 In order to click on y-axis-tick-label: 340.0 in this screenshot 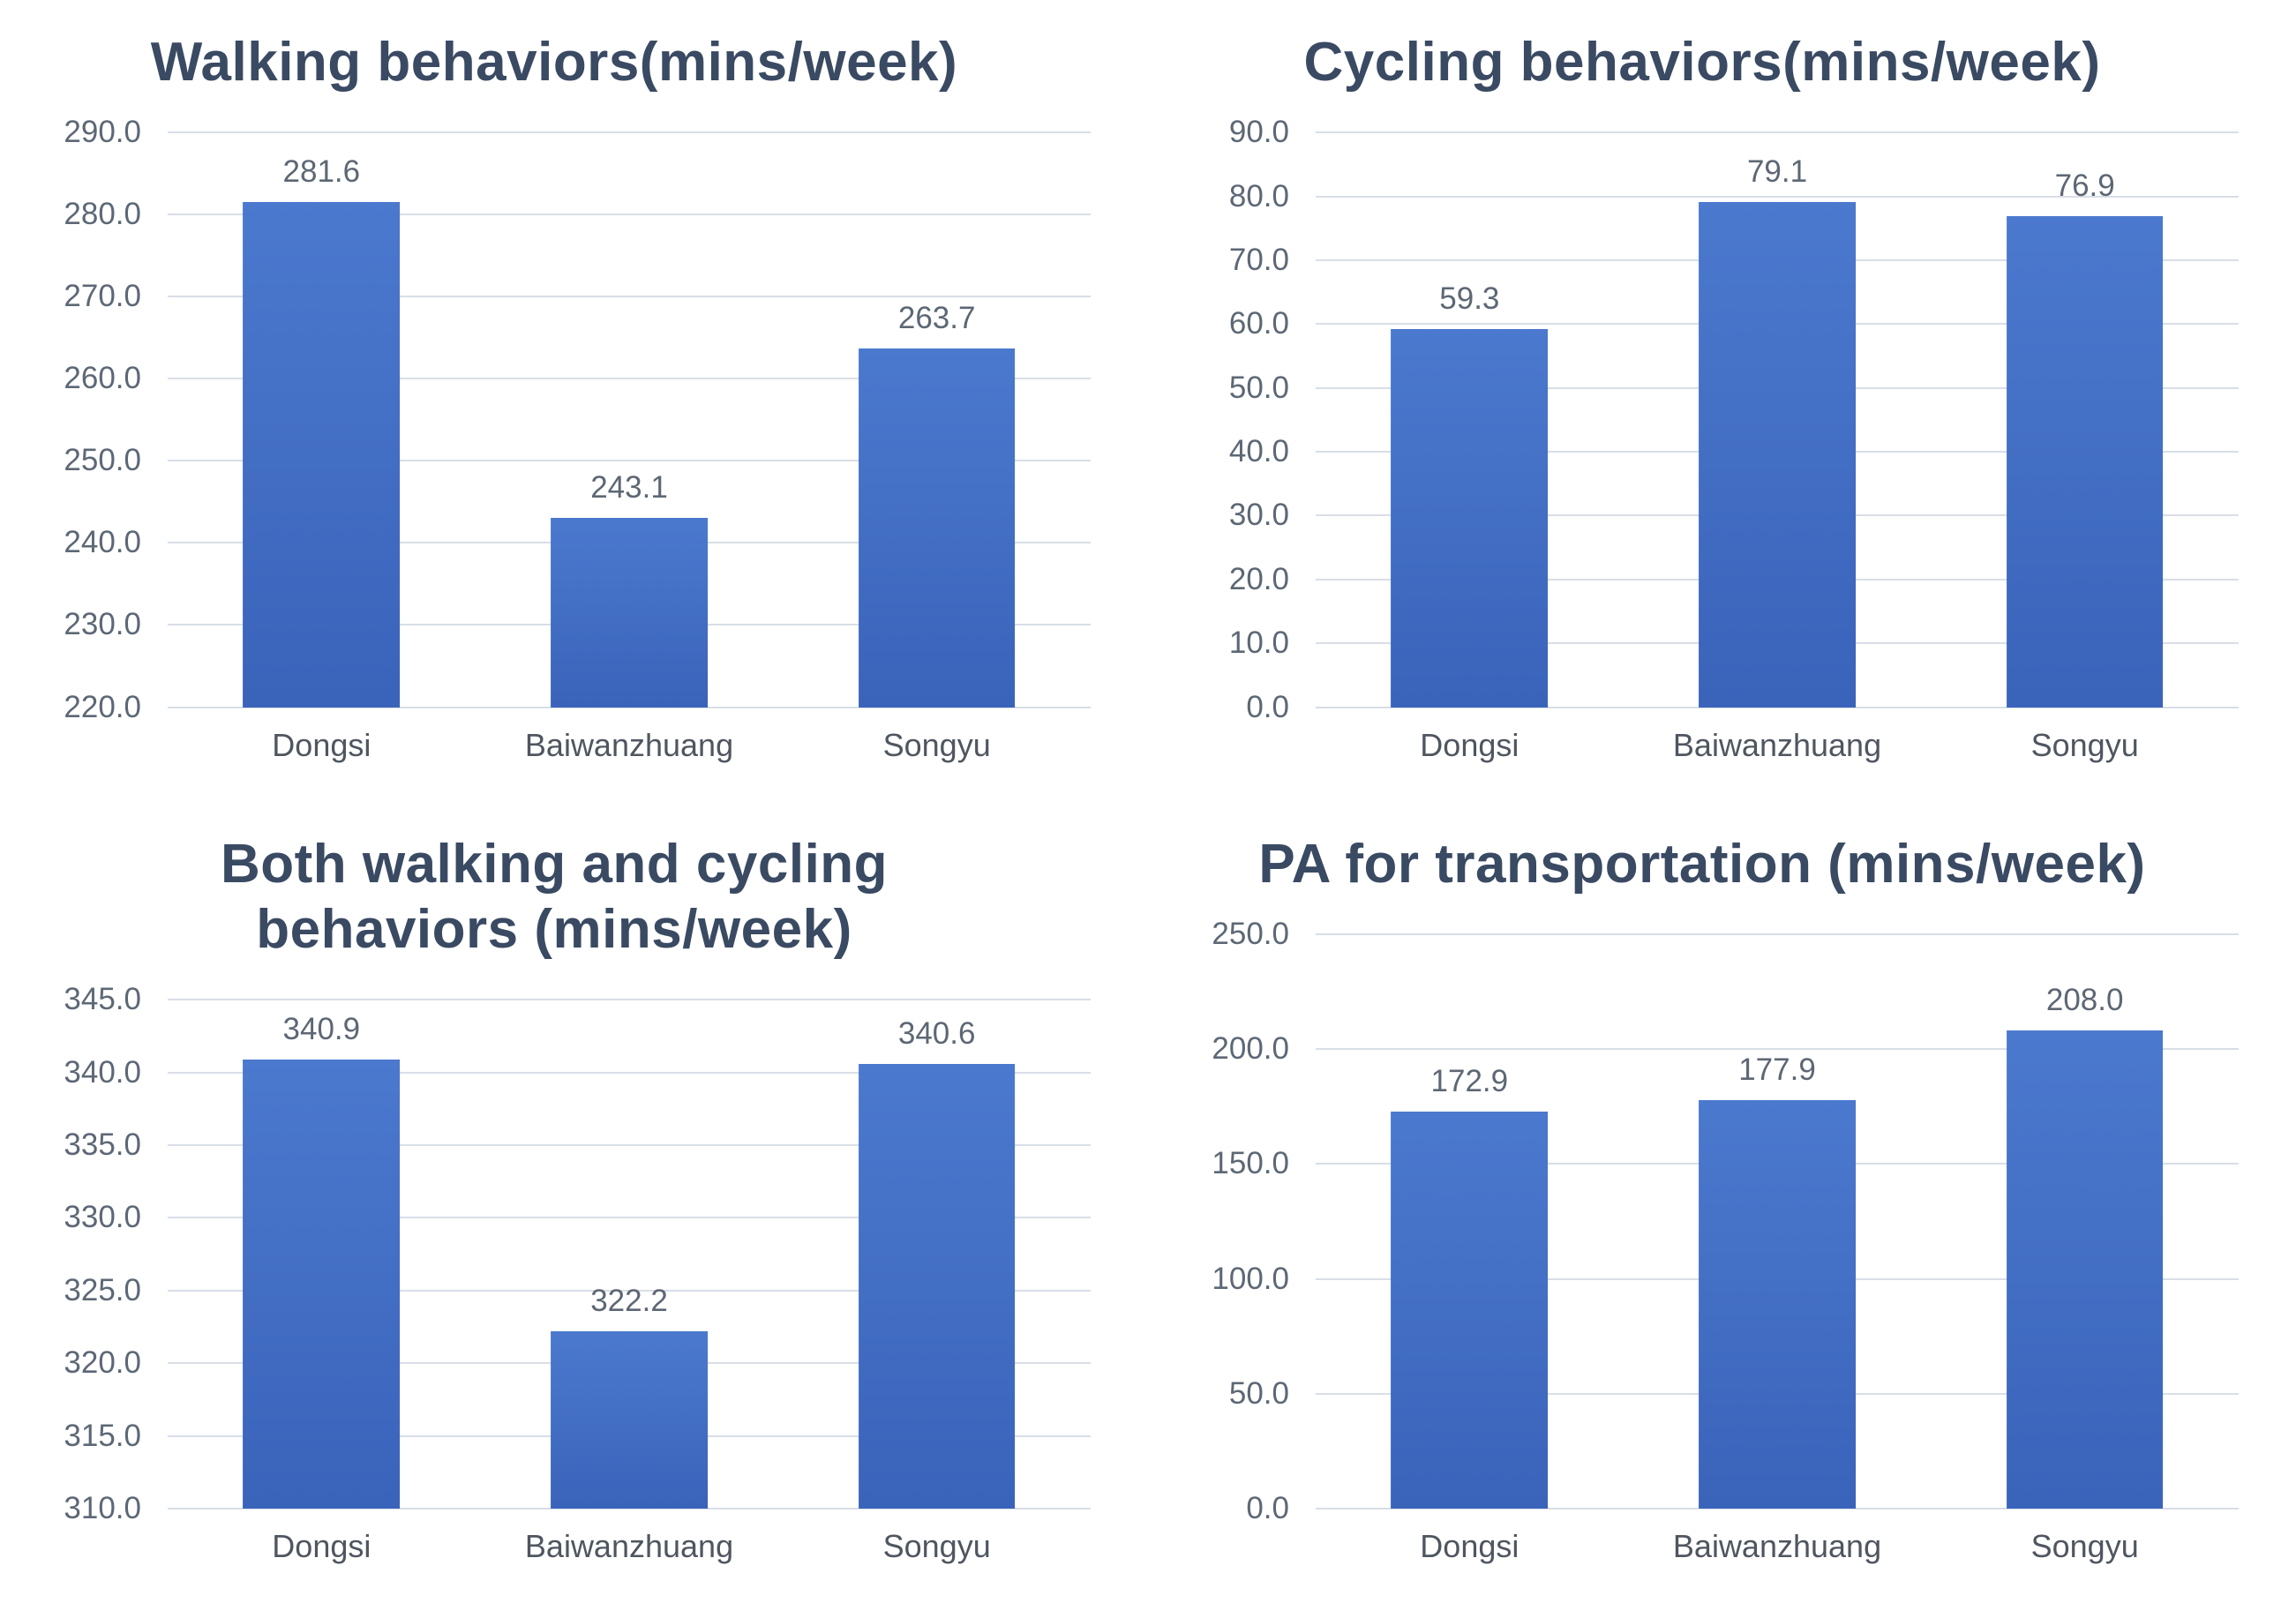, I will do `click(102, 1072)`.